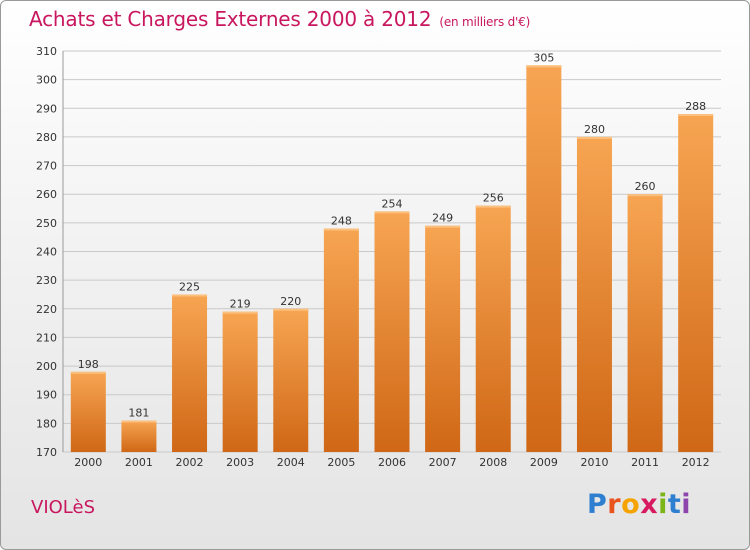 The width and height of the screenshot is (750, 550). Describe the element at coordinates (544, 462) in the screenshot. I see `x-tick-label: 2009` at that location.